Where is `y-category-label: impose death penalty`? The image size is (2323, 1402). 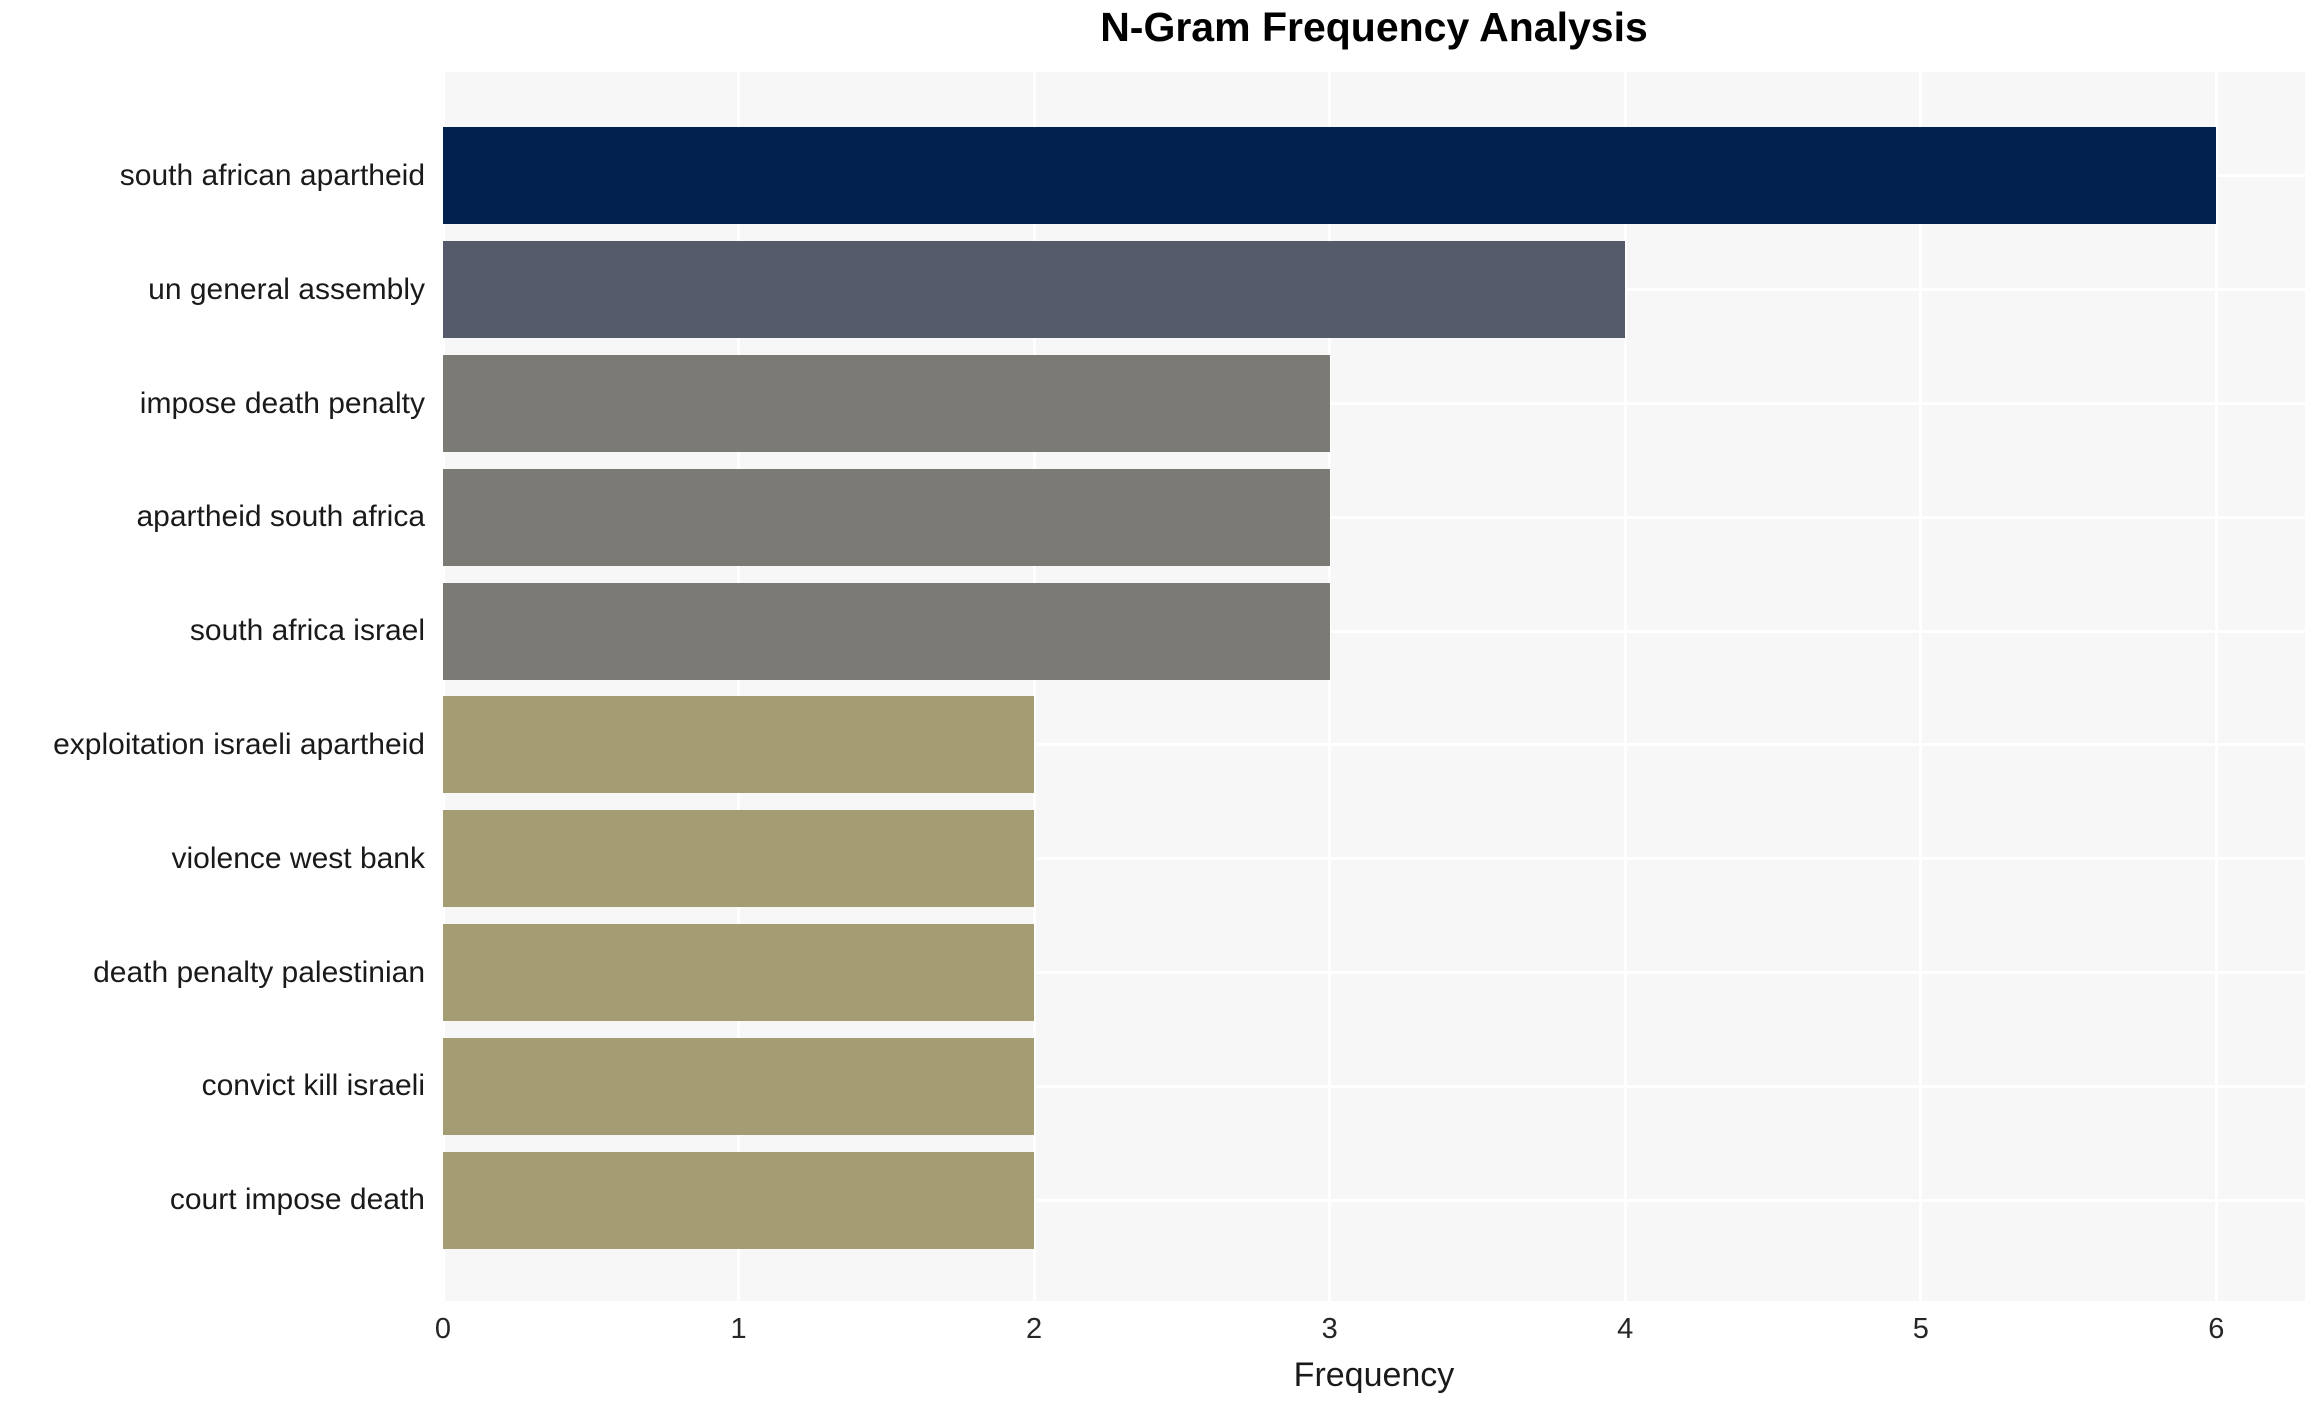 y-category-label: impose death penalty is located at coordinates (282, 403).